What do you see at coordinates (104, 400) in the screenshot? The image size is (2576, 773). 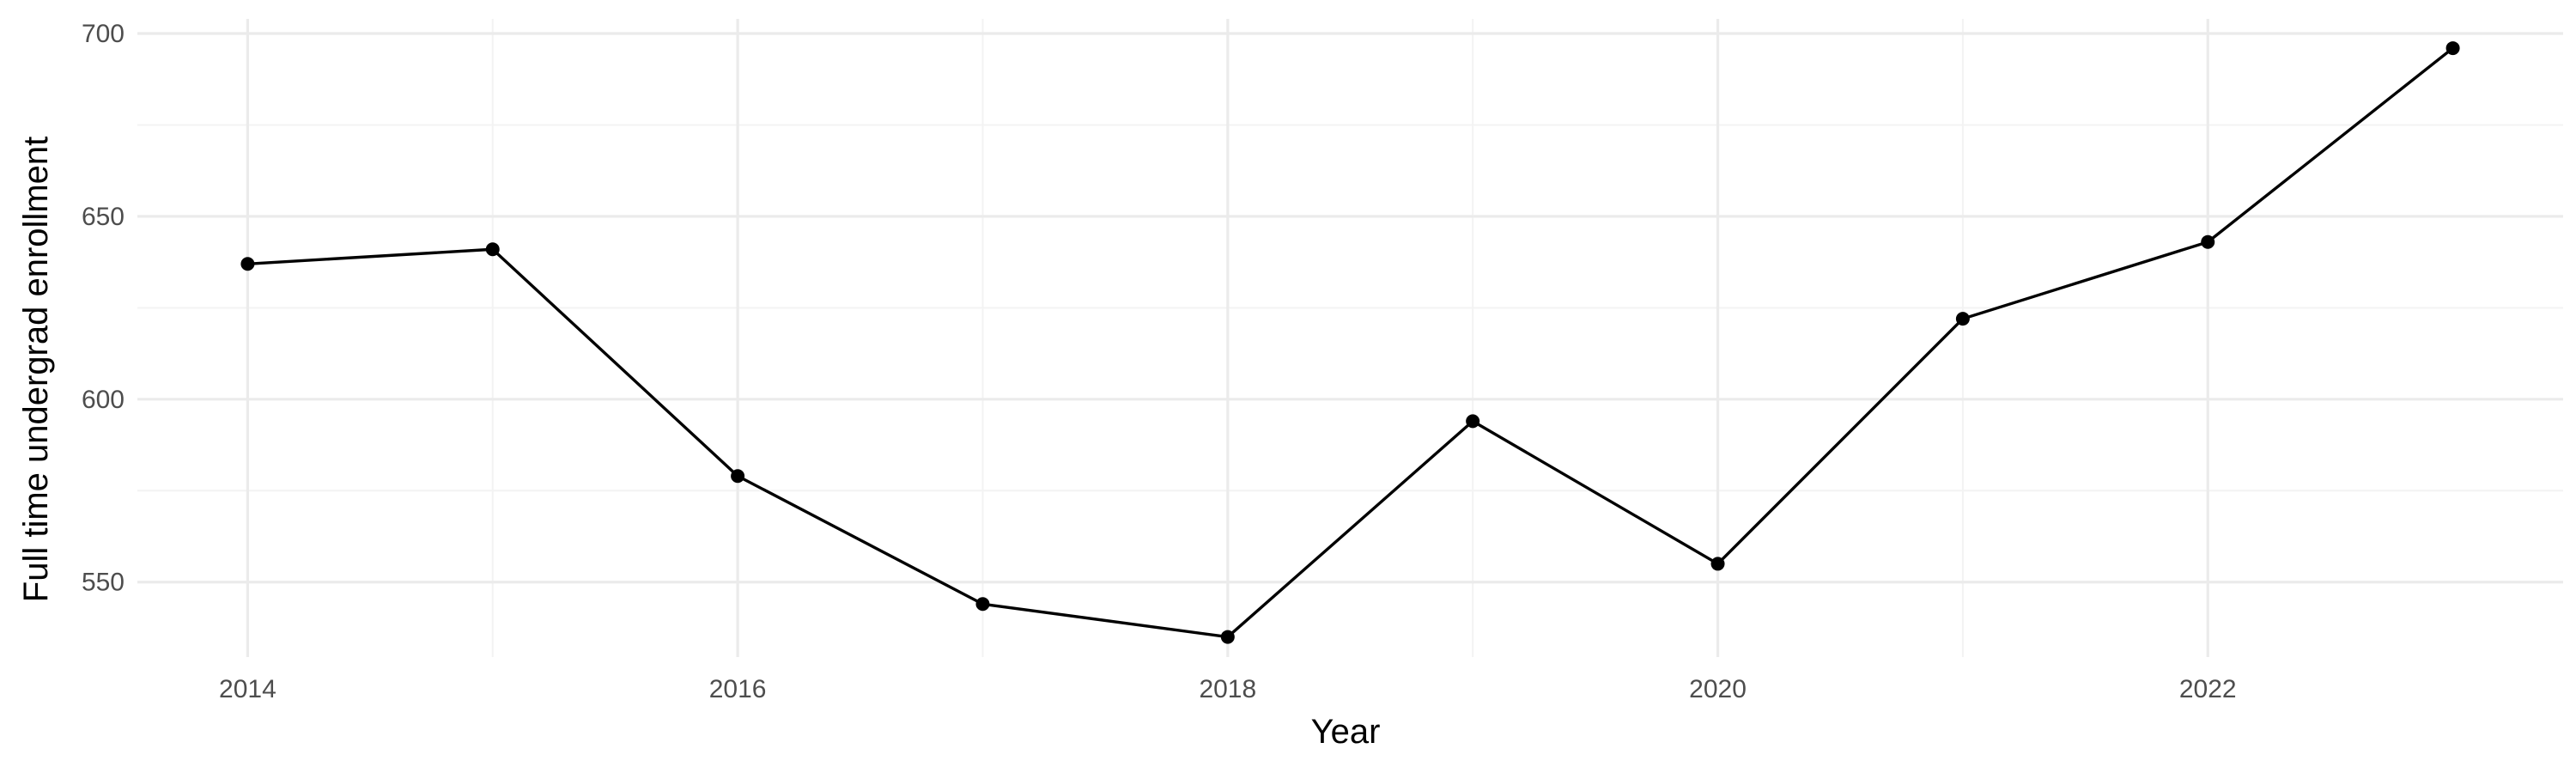 I see `y-tick-label: 600` at bounding box center [104, 400].